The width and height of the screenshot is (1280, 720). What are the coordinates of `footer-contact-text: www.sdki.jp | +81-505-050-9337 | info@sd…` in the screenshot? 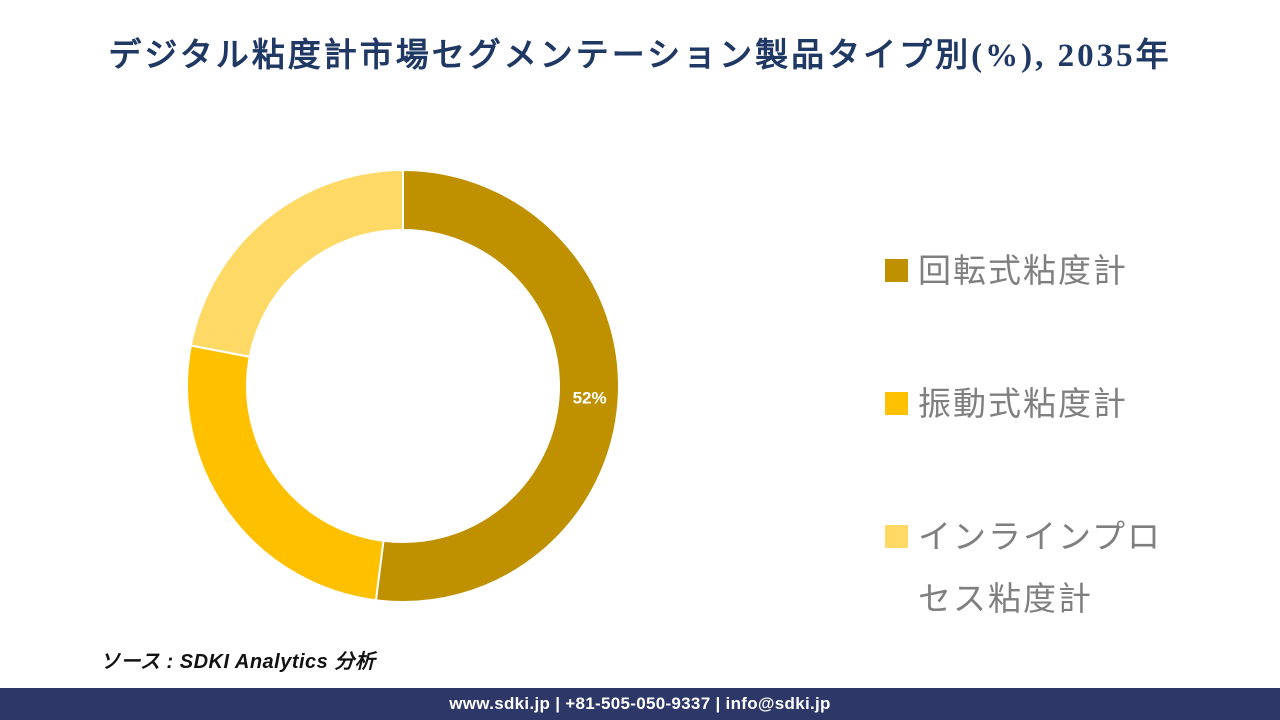 It's located at (640, 703).